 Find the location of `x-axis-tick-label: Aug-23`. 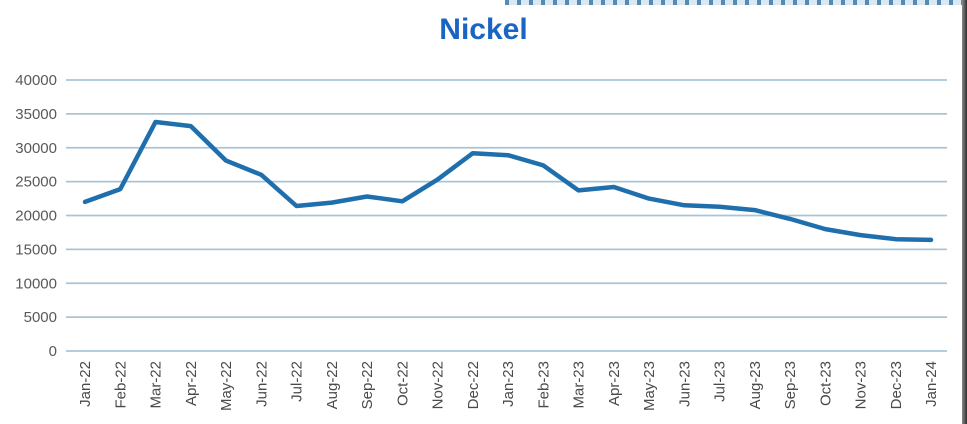

x-axis-tick-label: Aug-23 is located at coordinates (755, 385).